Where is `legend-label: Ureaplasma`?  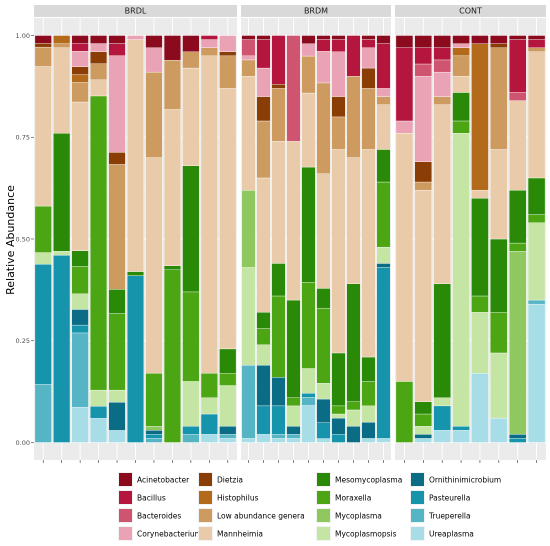
legend-label: Ureaplasma is located at coordinates (451, 533).